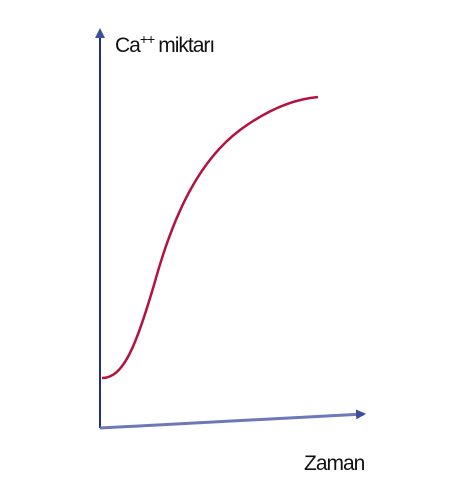  What do you see at coordinates (186, 45) in the screenshot?
I see `y-label-rest: miktarı` at bounding box center [186, 45].